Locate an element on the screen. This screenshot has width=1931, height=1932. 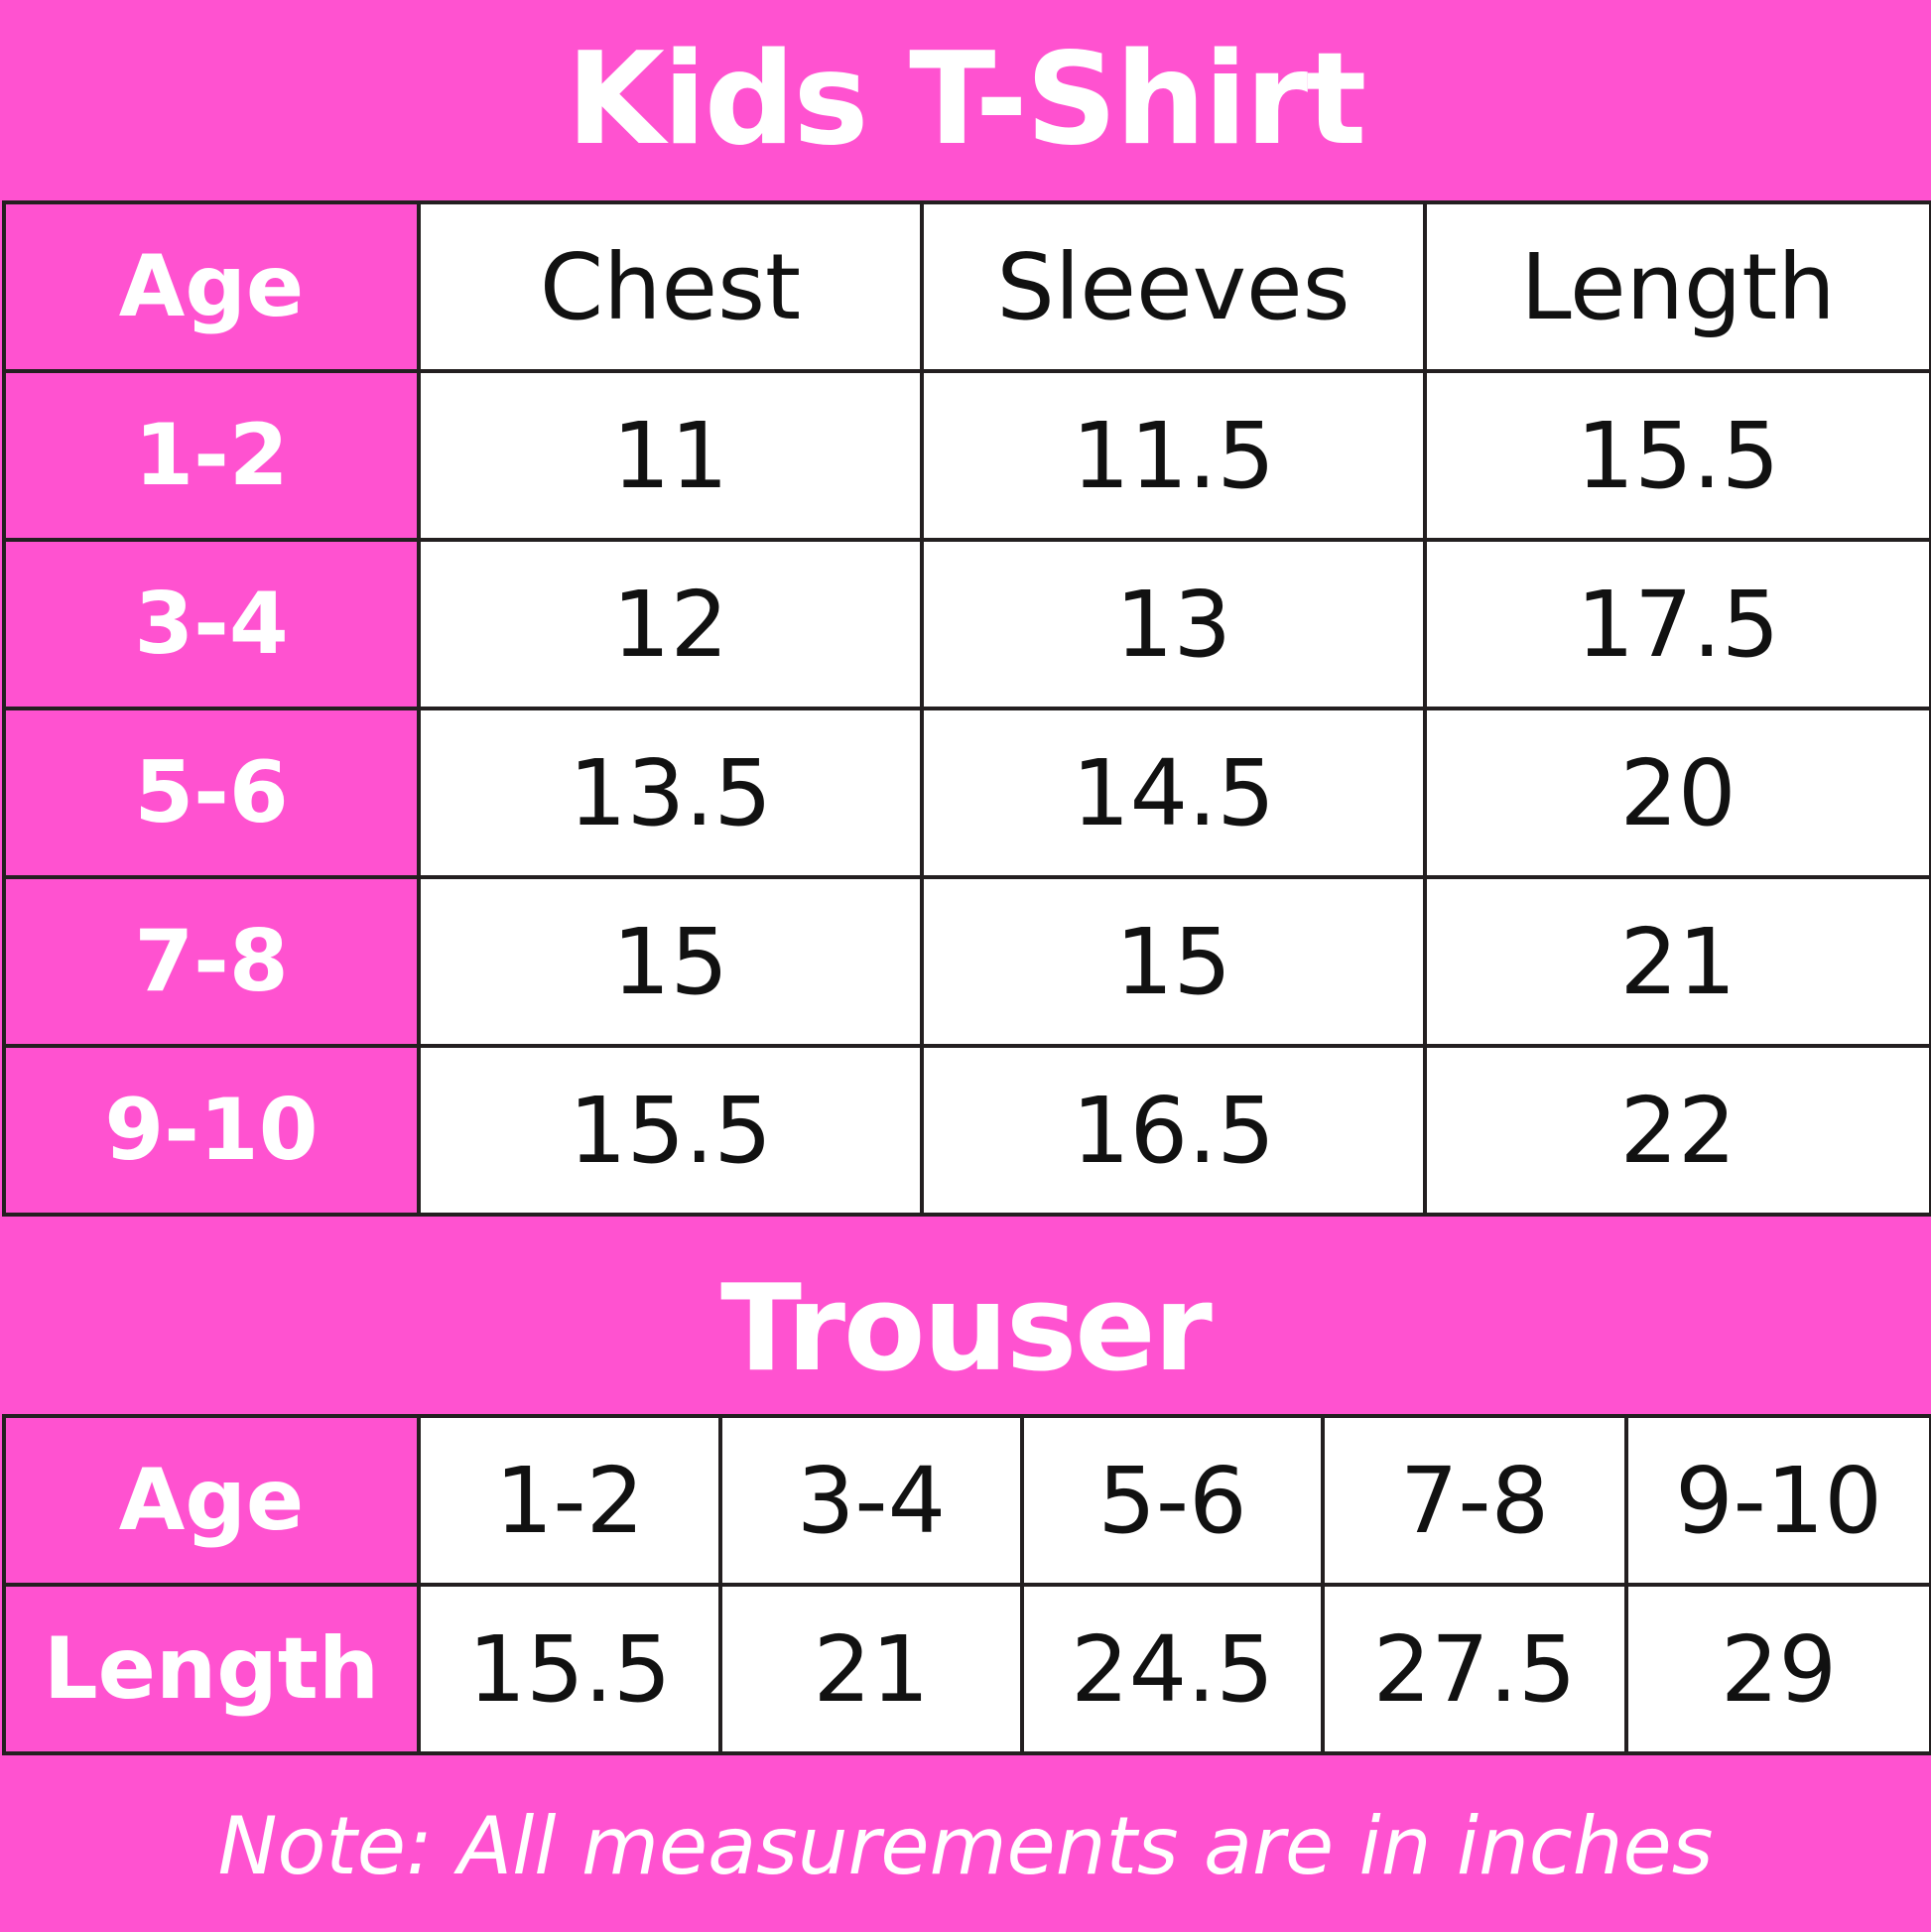
chest-cell: 12 is located at coordinates (670, 624).